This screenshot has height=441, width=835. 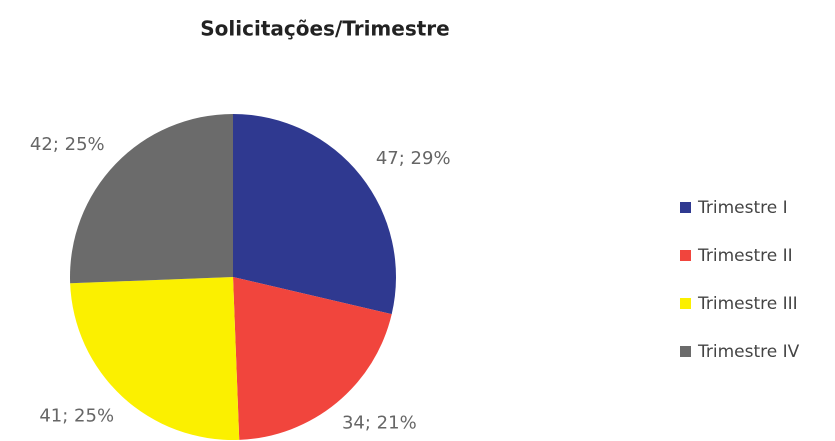 What do you see at coordinates (745, 256) in the screenshot?
I see `legend-label: Trimestre II` at bounding box center [745, 256].